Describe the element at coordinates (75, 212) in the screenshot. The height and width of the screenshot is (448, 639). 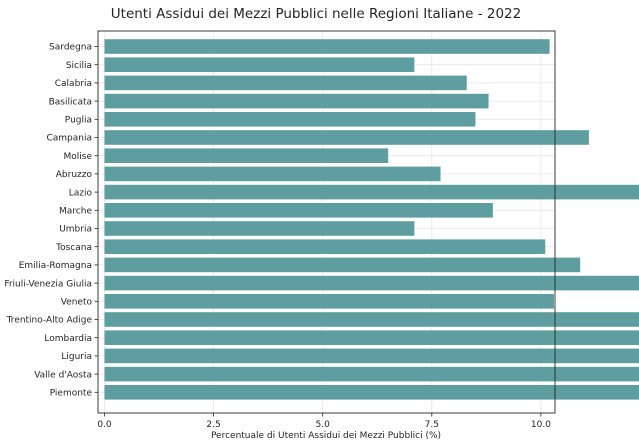
I see `y-tick-label: Marche` at that location.